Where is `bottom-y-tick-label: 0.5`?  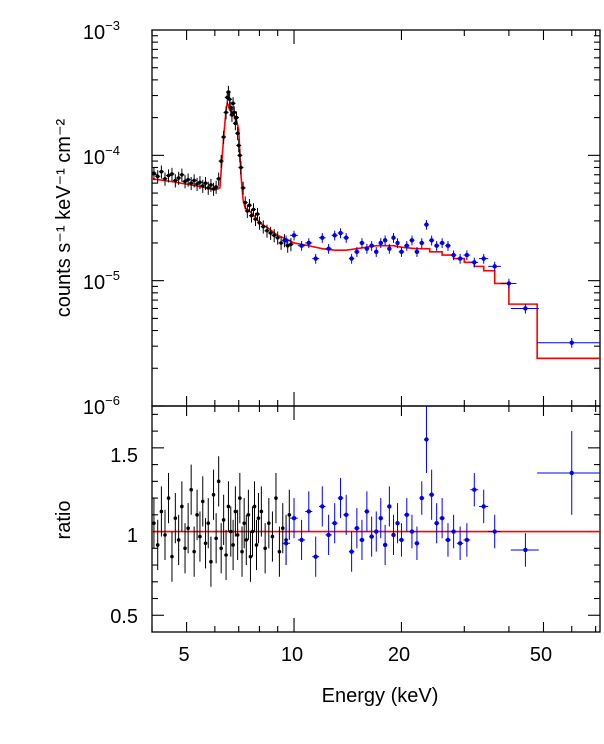
bottom-y-tick-label: 0.5 is located at coordinates (124, 617).